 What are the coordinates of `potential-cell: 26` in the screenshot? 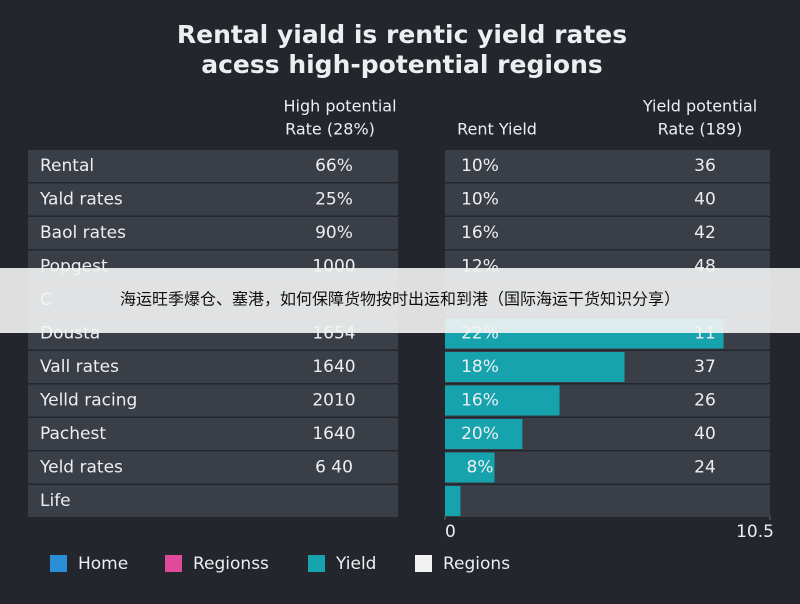 It's located at (705, 401).